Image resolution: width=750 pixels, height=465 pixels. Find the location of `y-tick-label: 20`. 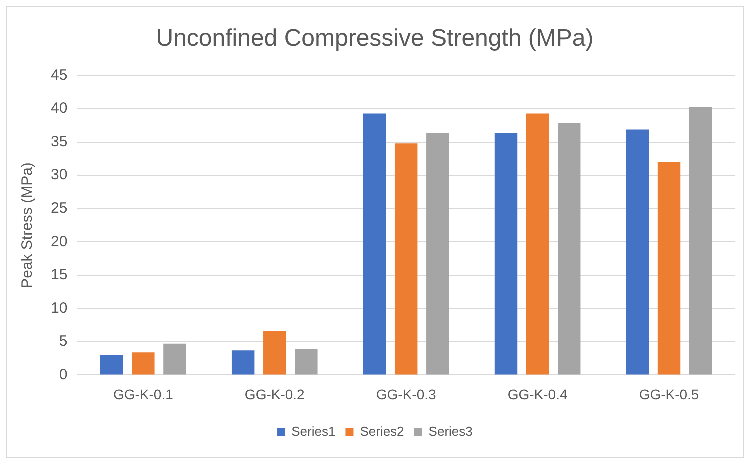

y-tick-label: 20 is located at coordinates (59, 241).